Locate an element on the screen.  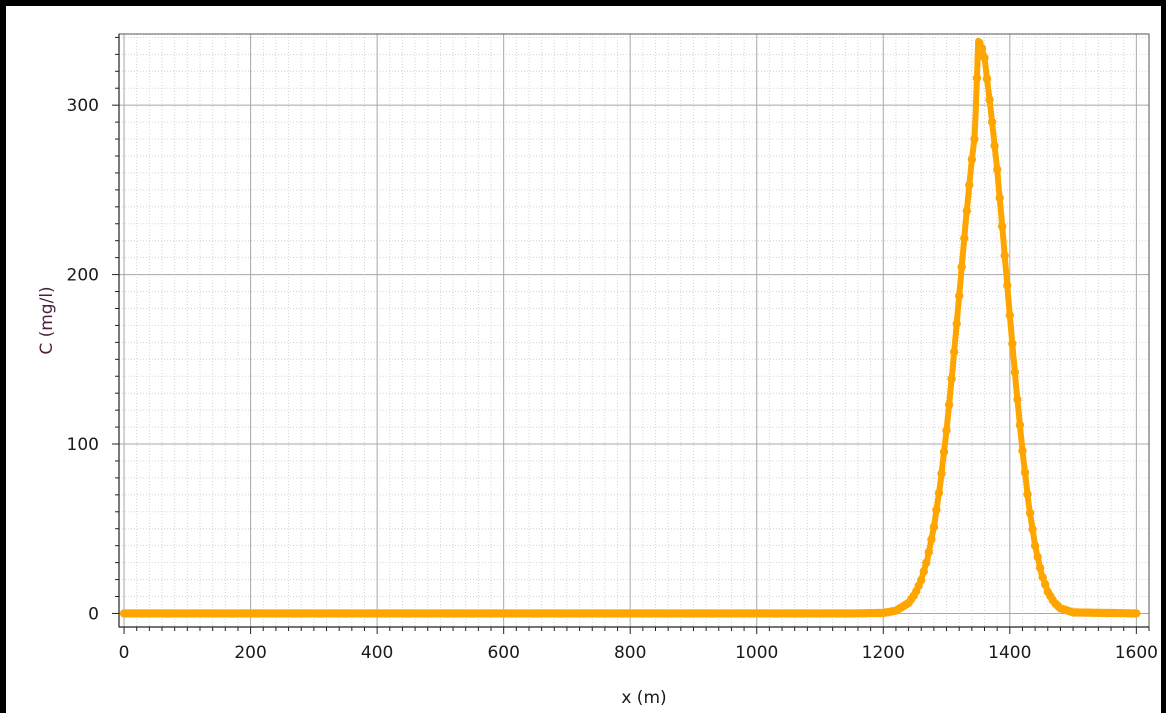
x-tick-label: 0 is located at coordinates (124, 653).